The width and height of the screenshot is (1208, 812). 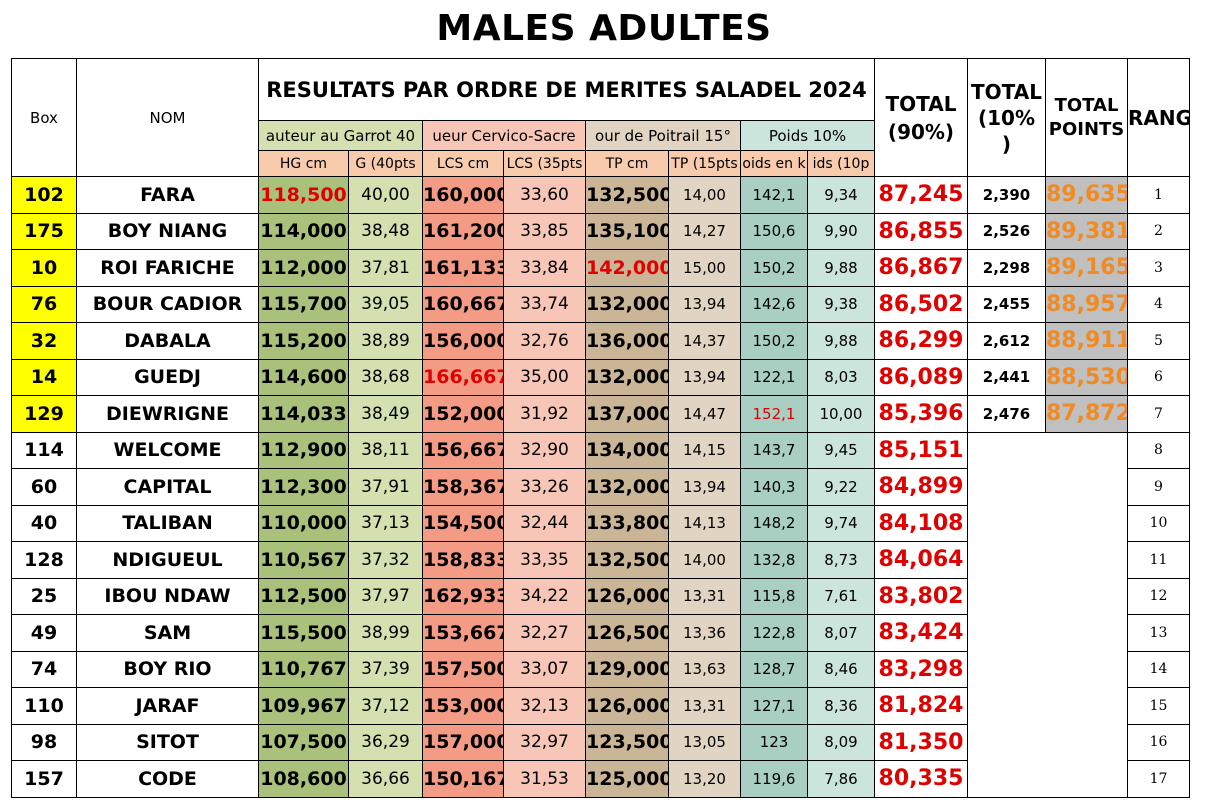 I want to click on group-header-hauteur: auteur au Garrot 40, so click(x=340, y=135).